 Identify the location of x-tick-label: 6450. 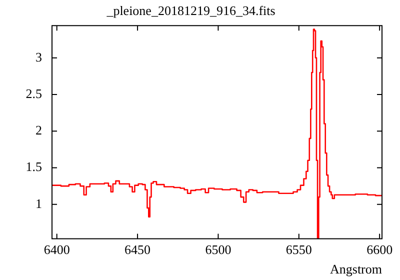
(137, 250).